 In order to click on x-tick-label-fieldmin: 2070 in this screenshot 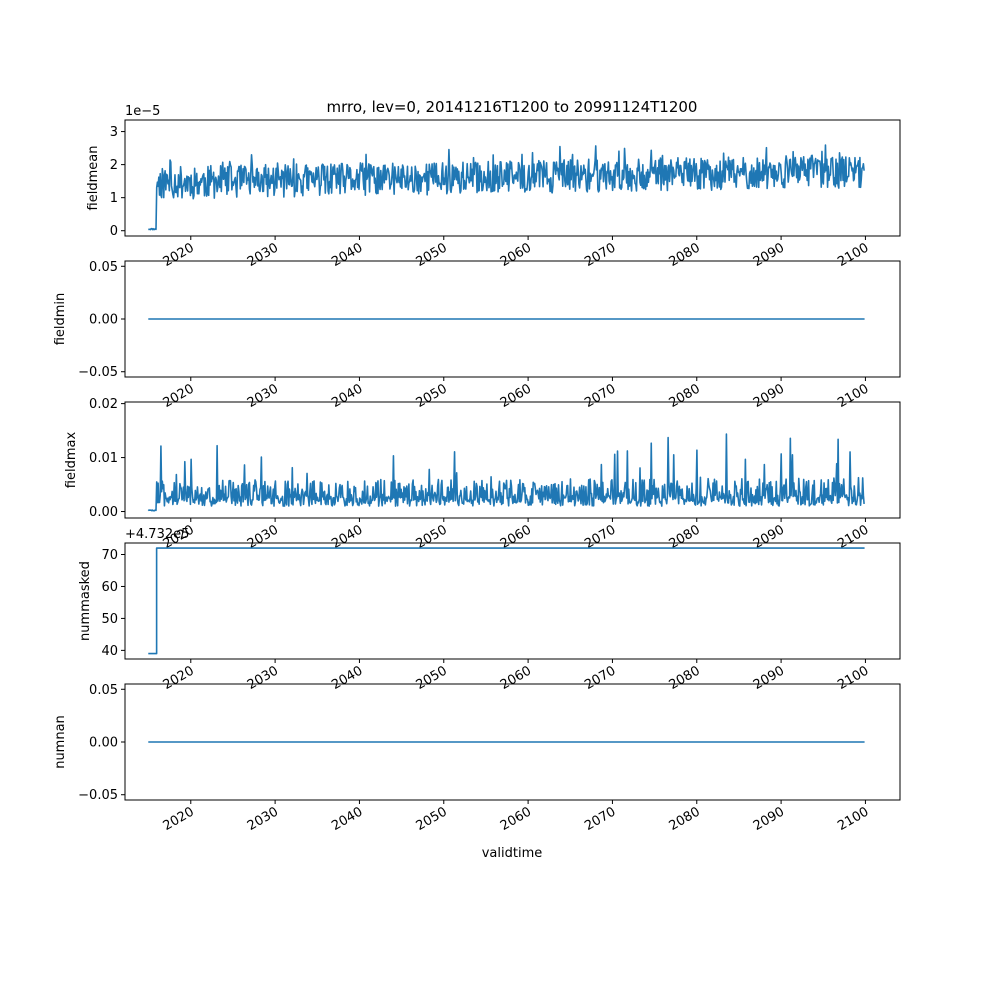, I will do `click(600, 396)`.